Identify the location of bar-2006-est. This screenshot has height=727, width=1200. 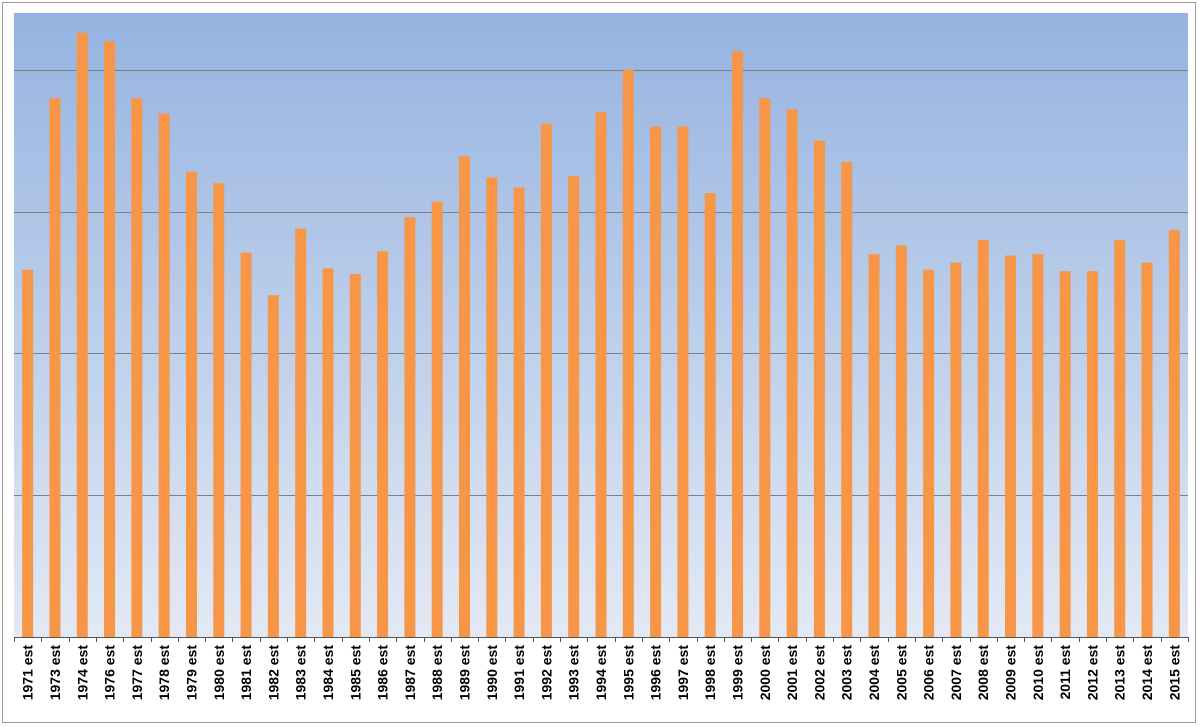
(929, 453).